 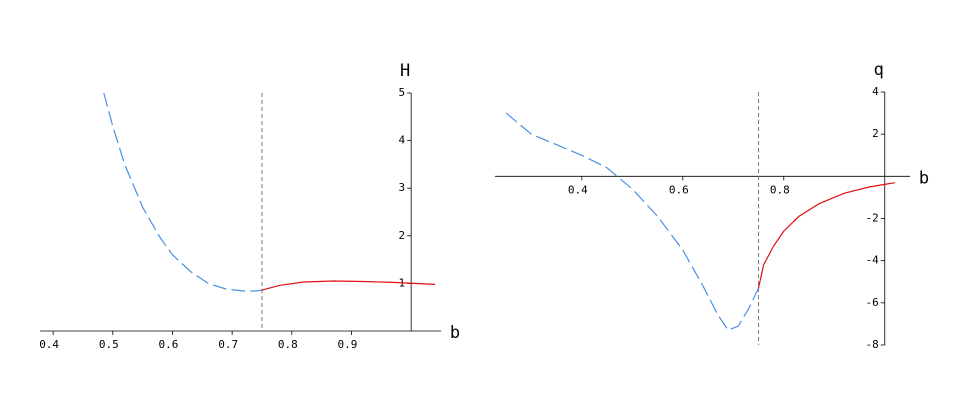 I want to click on y-axis-label: q, so click(x=879, y=70).